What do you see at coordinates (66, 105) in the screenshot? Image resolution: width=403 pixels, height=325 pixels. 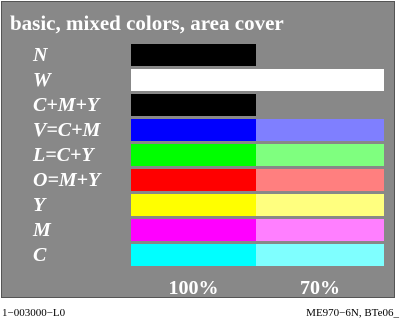 I see `row-label: C+M+Y` at bounding box center [66, 105].